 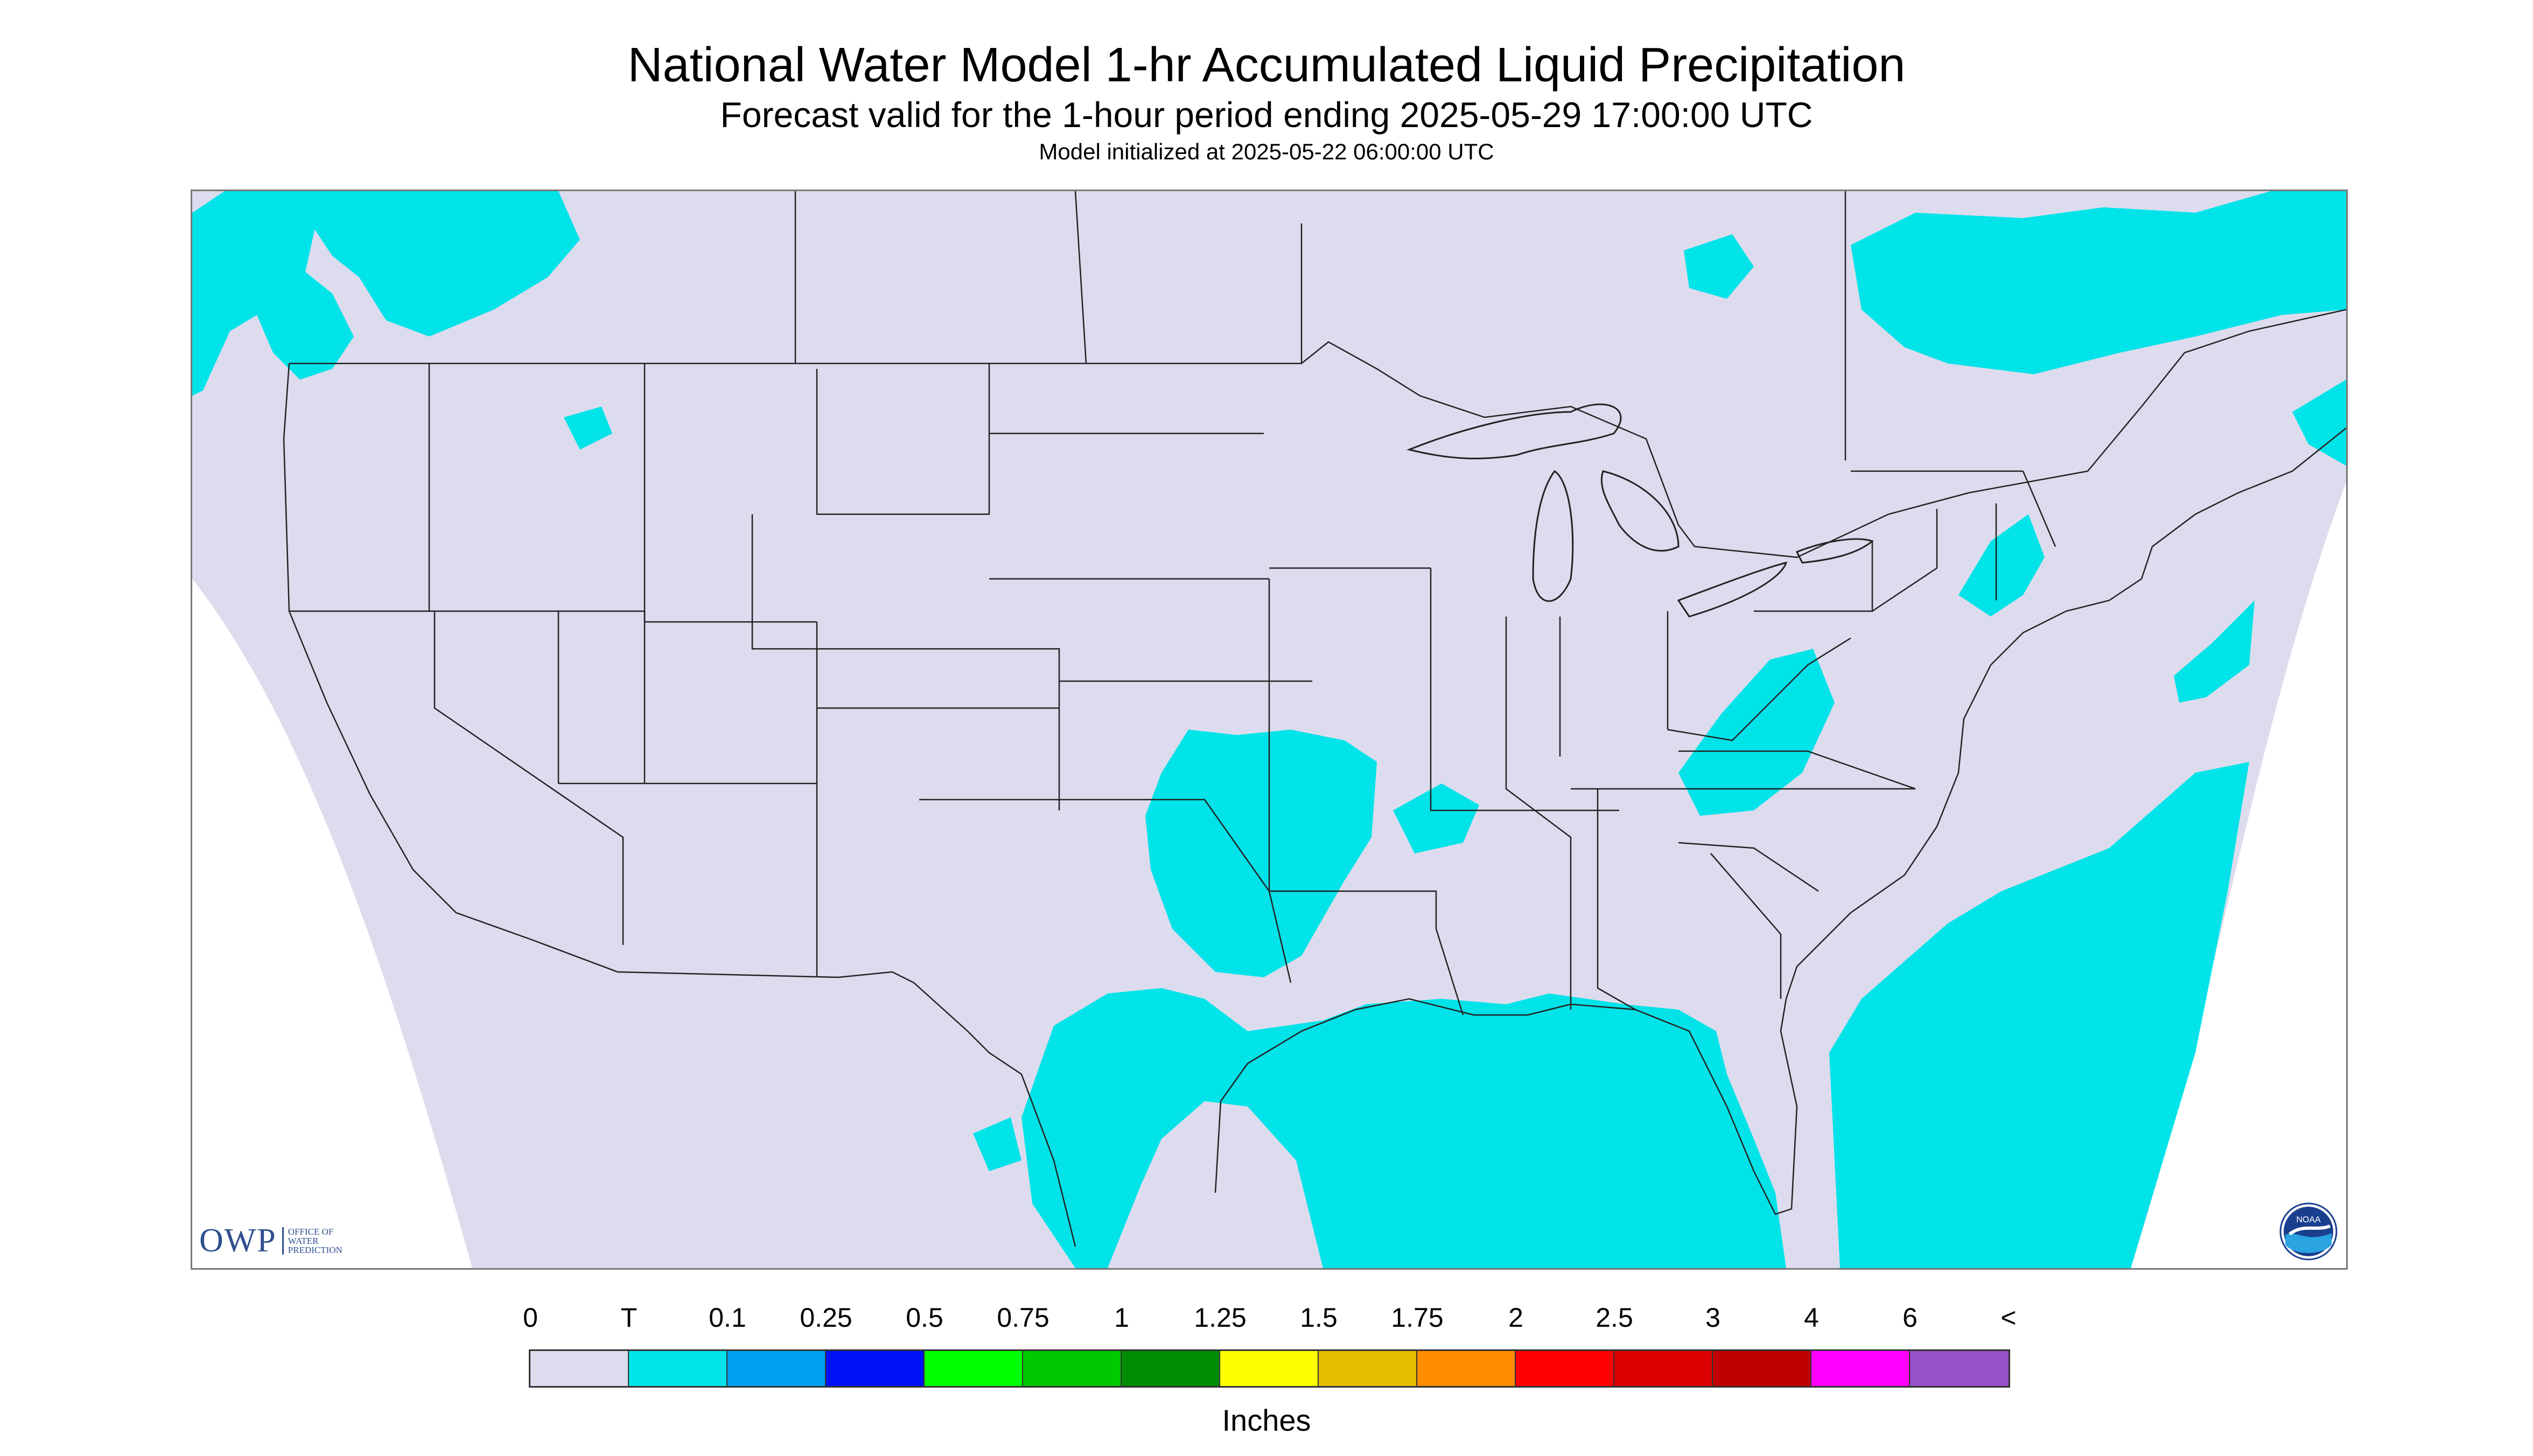 I want to click on lake-huron, so click(x=1640, y=511).